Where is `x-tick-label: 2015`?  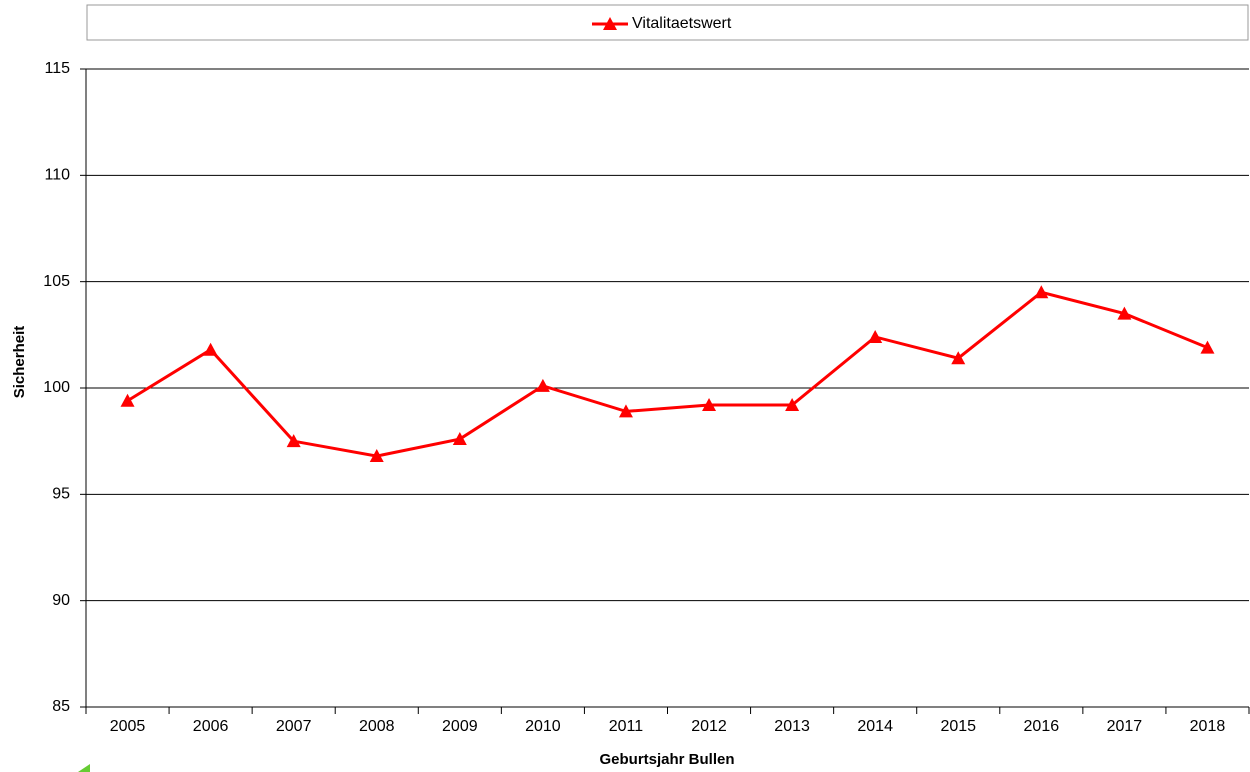
x-tick-label: 2015 is located at coordinates (958, 726).